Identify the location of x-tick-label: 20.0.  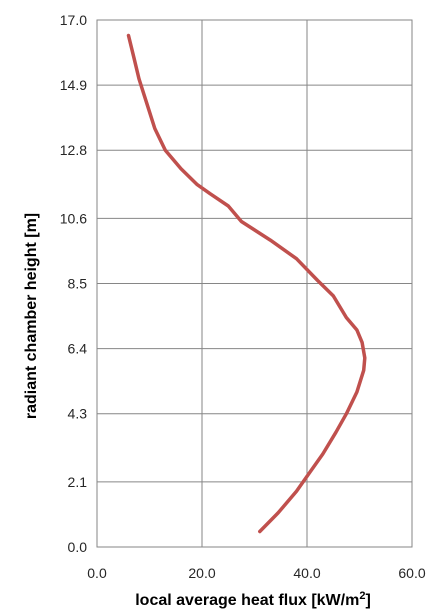
(201, 573).